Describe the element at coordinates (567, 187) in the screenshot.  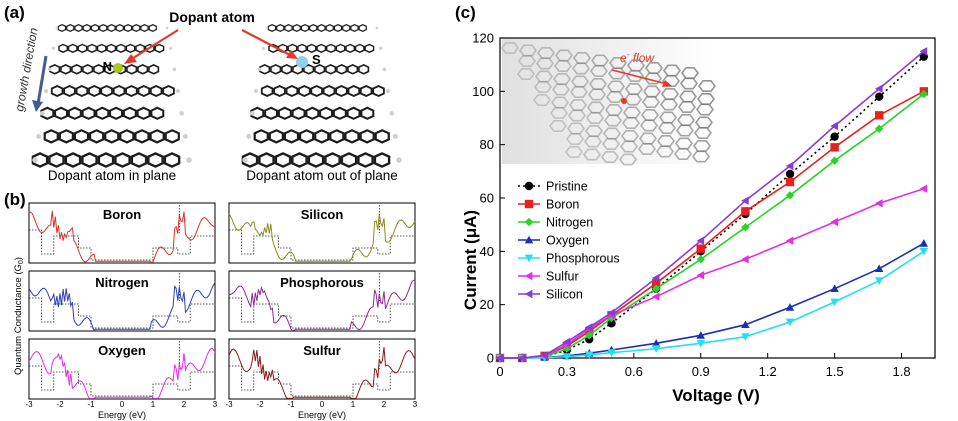
I see `legend-label: Pristine` at that location.